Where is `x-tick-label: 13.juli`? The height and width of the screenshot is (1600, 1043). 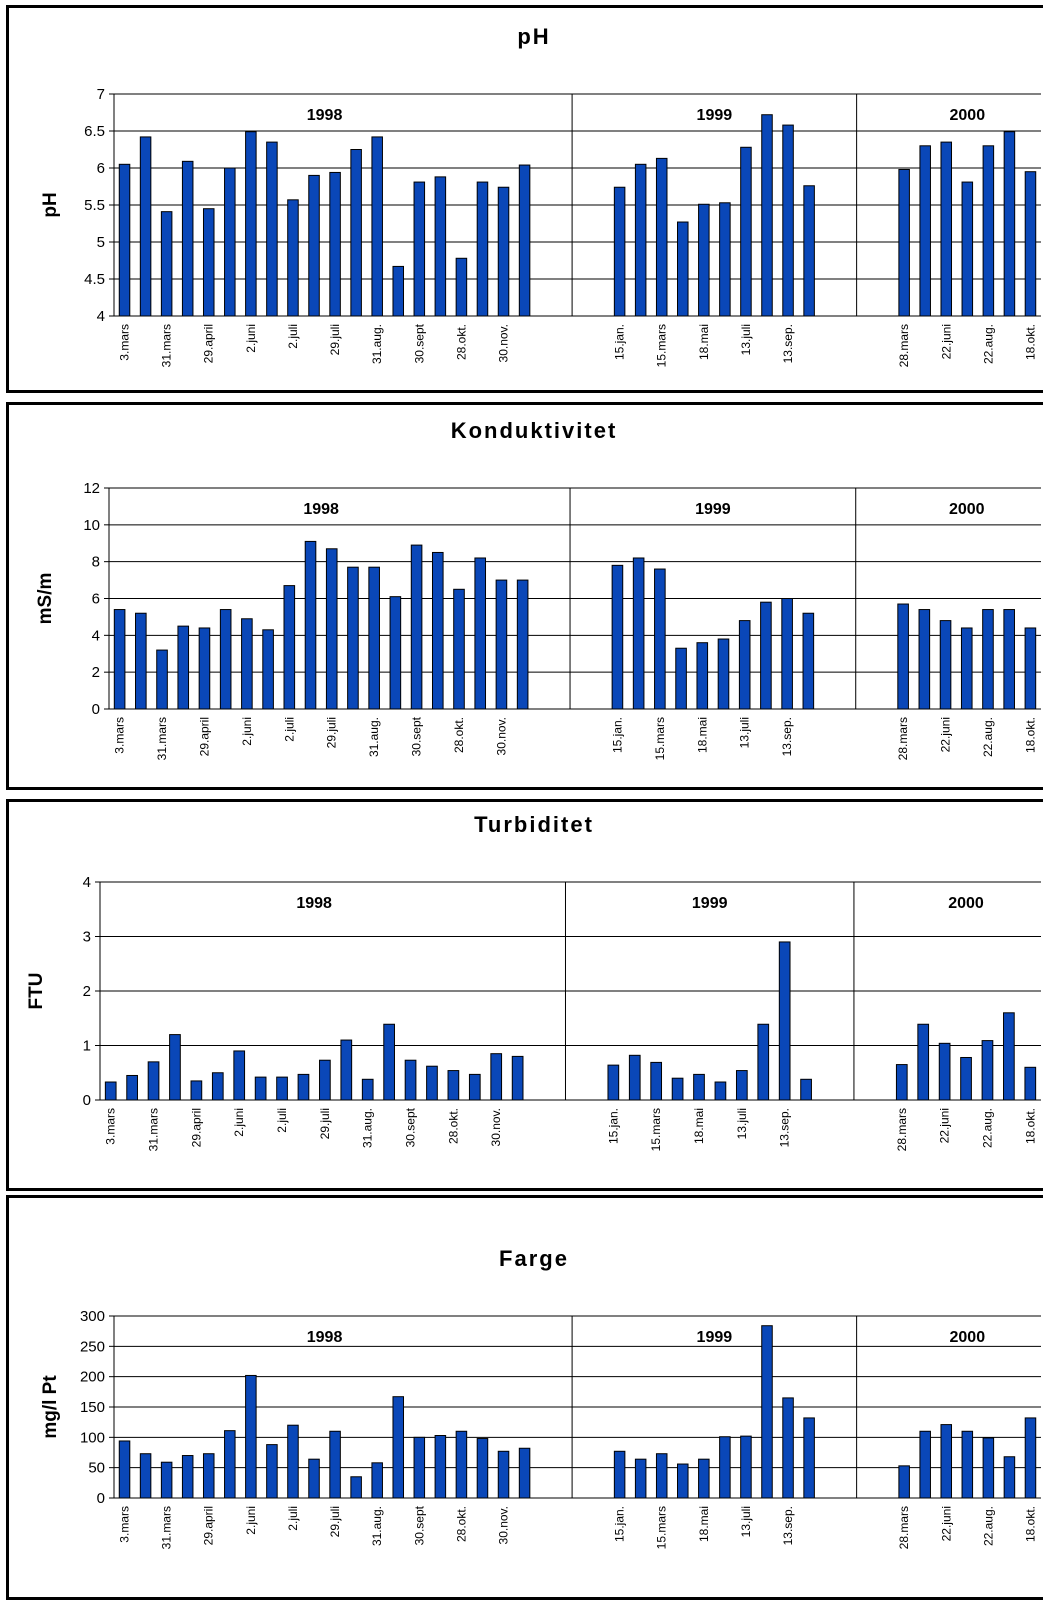 x-tick-label: 13.juli is located at coordinates (746, 1521).